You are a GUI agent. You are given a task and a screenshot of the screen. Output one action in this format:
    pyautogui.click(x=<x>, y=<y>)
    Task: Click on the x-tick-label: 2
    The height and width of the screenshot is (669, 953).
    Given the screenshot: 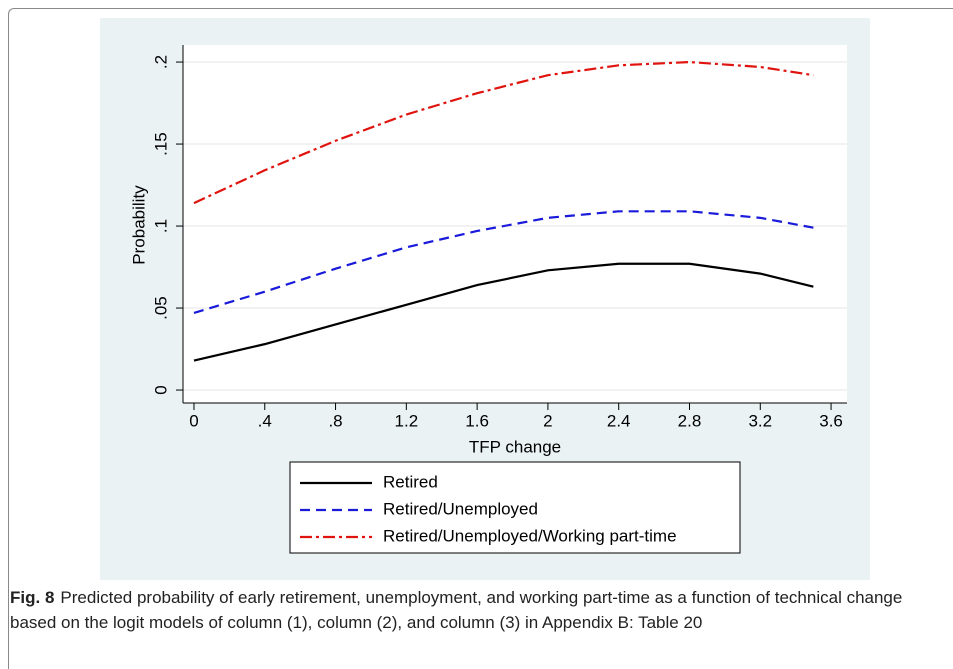 What is the action you would take?
    pyautogui.click(x=547, y=420)
    